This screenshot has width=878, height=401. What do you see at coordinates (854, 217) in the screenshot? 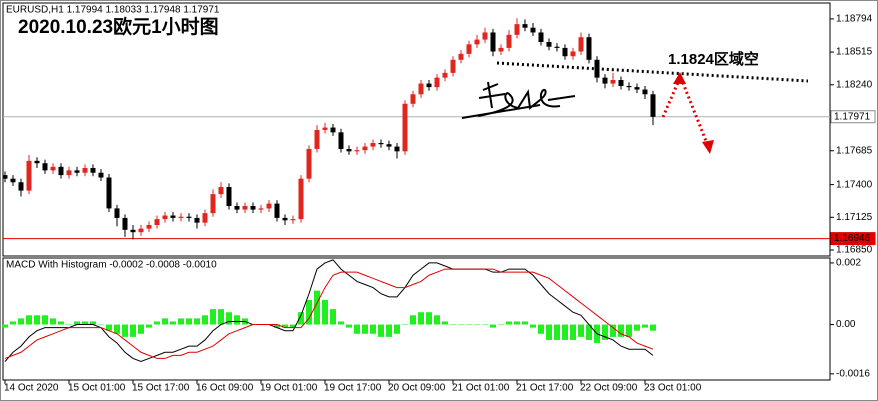
I see `y-tick-label: 1.17125` at bounding box center [854, 217].